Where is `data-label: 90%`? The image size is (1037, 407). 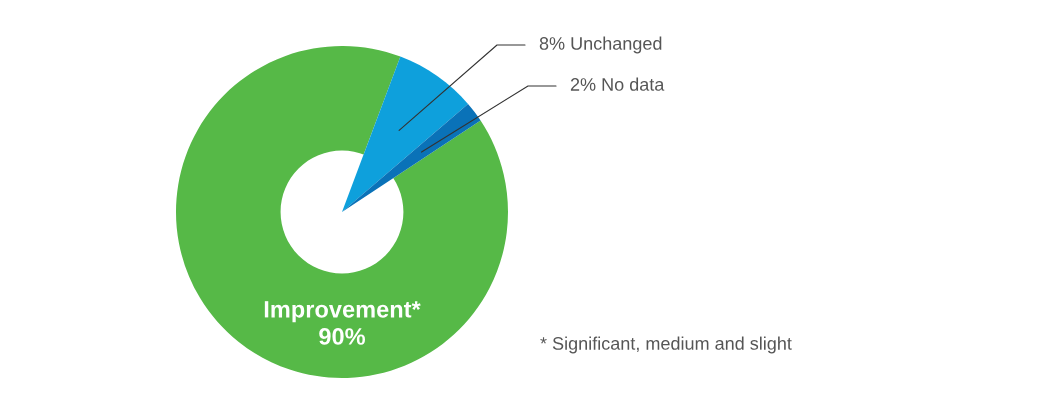 data-label: 90% is located at coordinates (342, 336).